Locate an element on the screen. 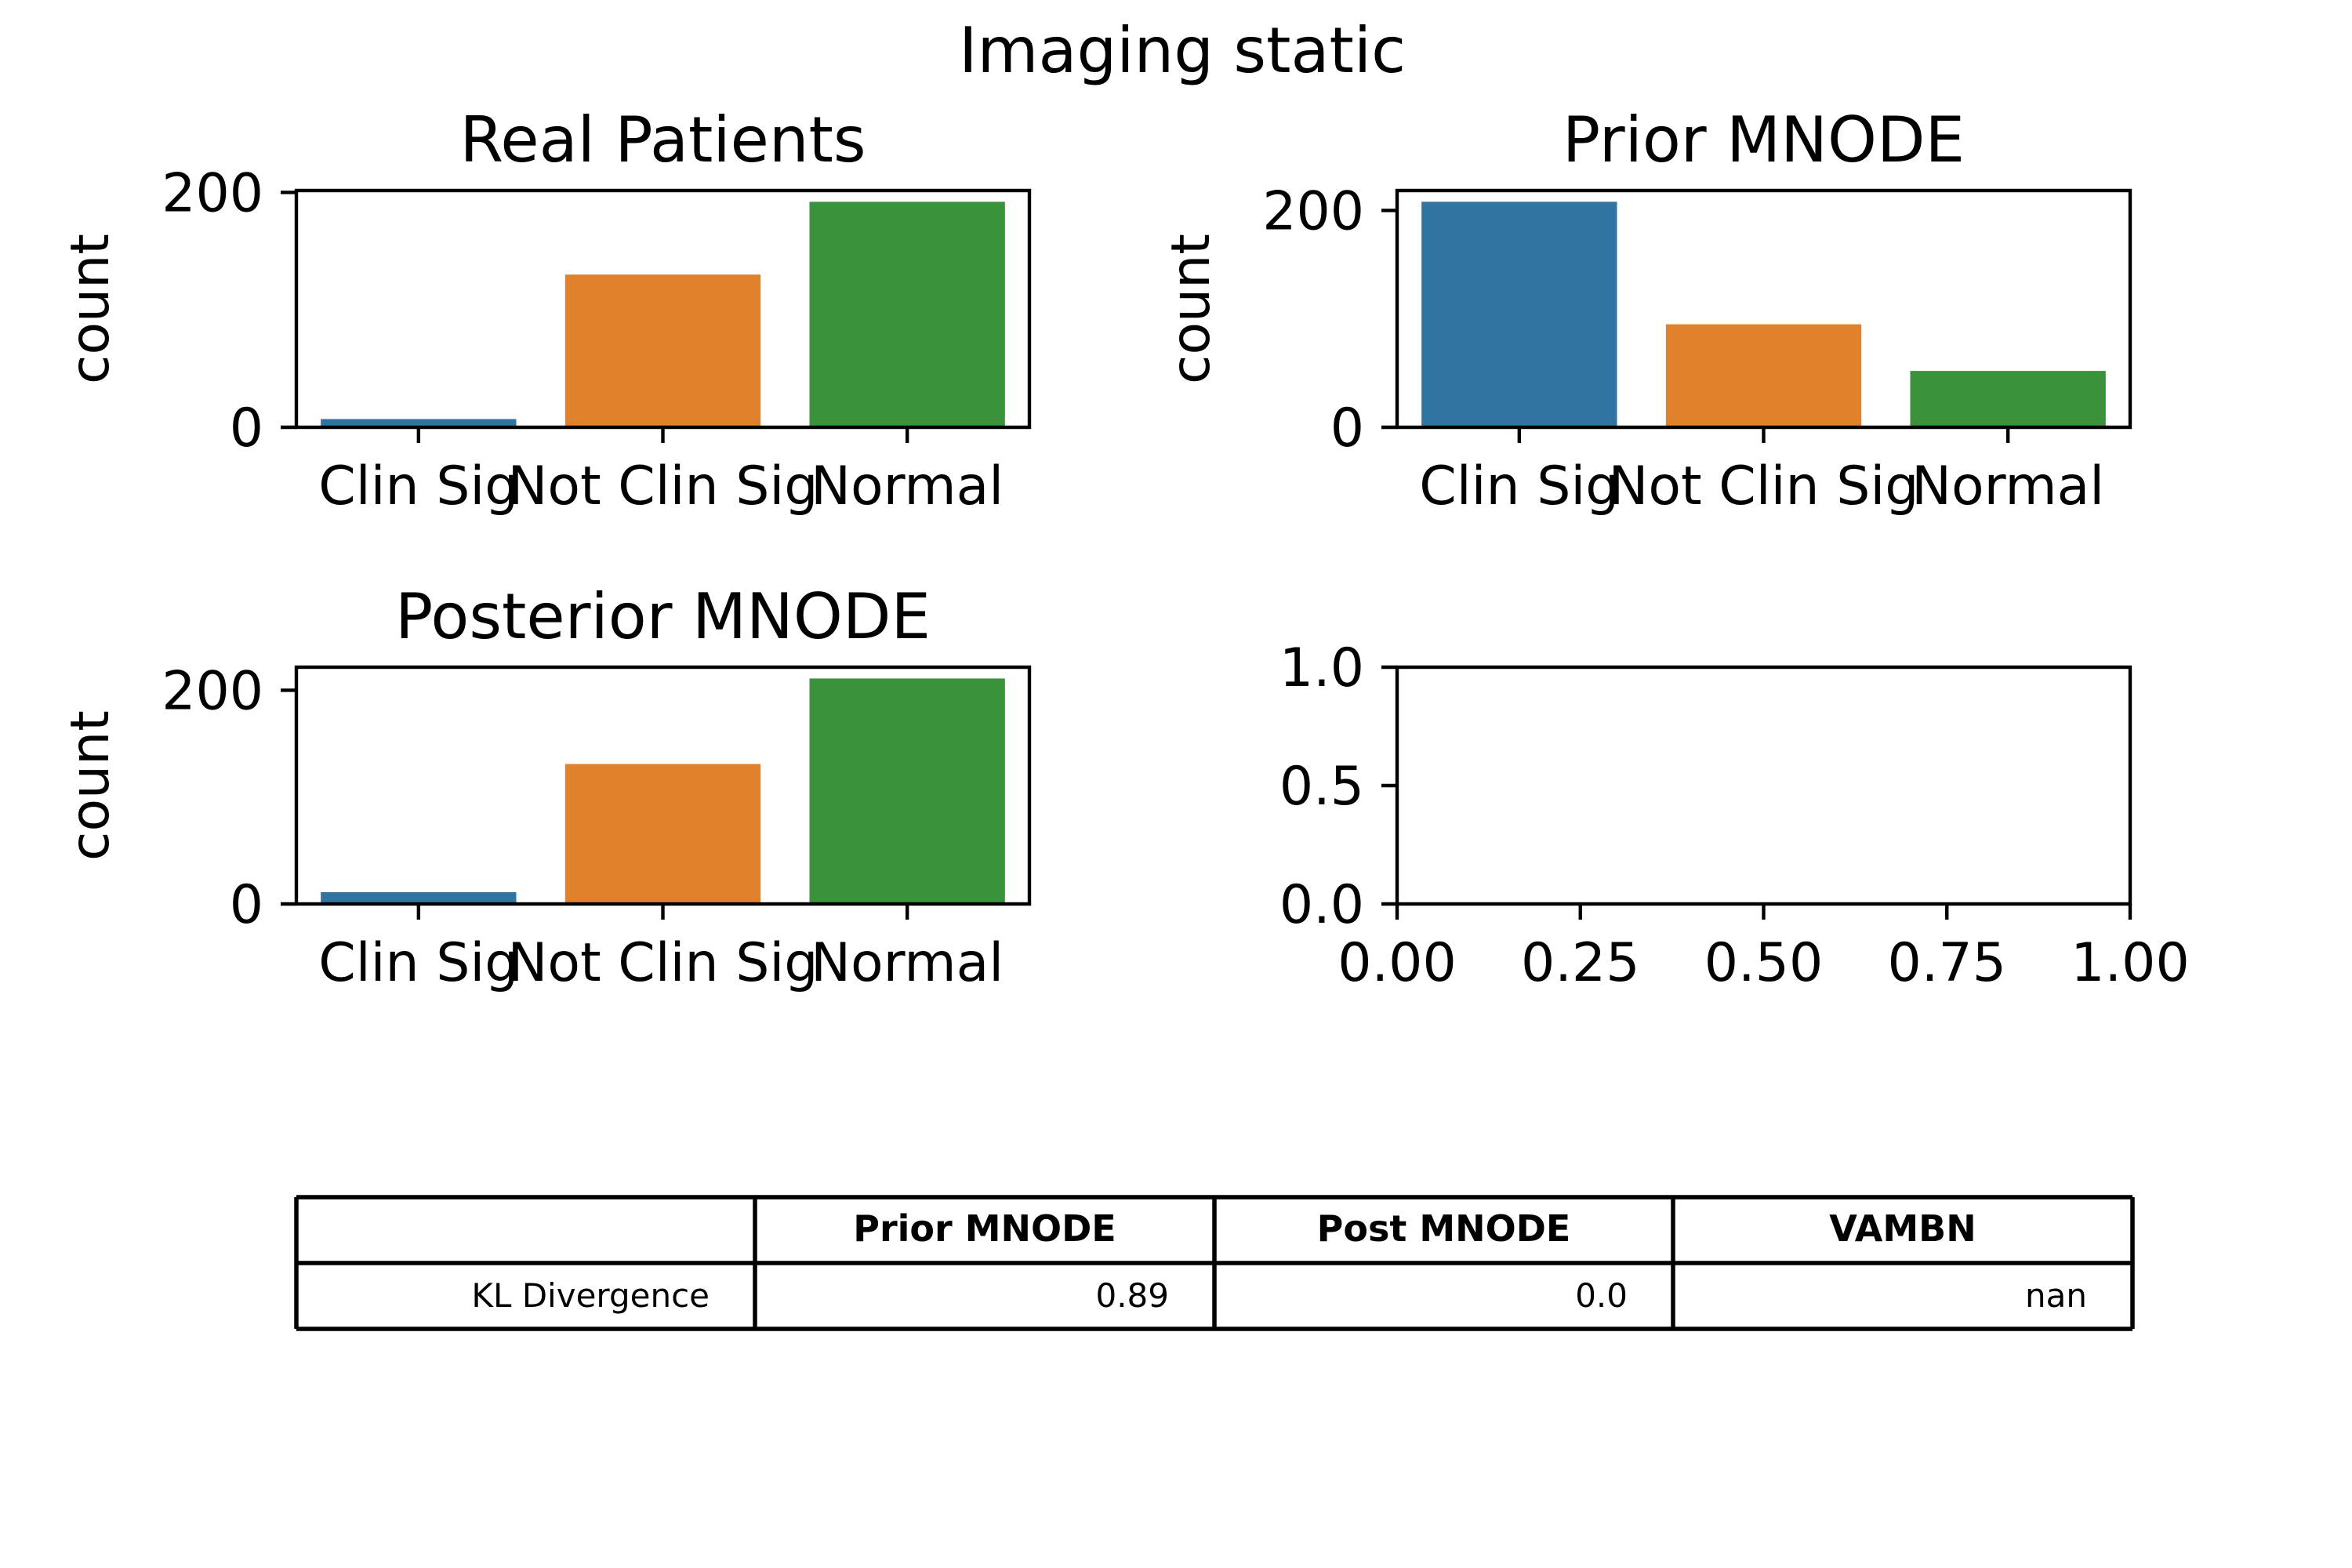 This screenshot has height=1568, width=2352. table-header-cell: Post MNODE is located at coordinates (1444, 1228).